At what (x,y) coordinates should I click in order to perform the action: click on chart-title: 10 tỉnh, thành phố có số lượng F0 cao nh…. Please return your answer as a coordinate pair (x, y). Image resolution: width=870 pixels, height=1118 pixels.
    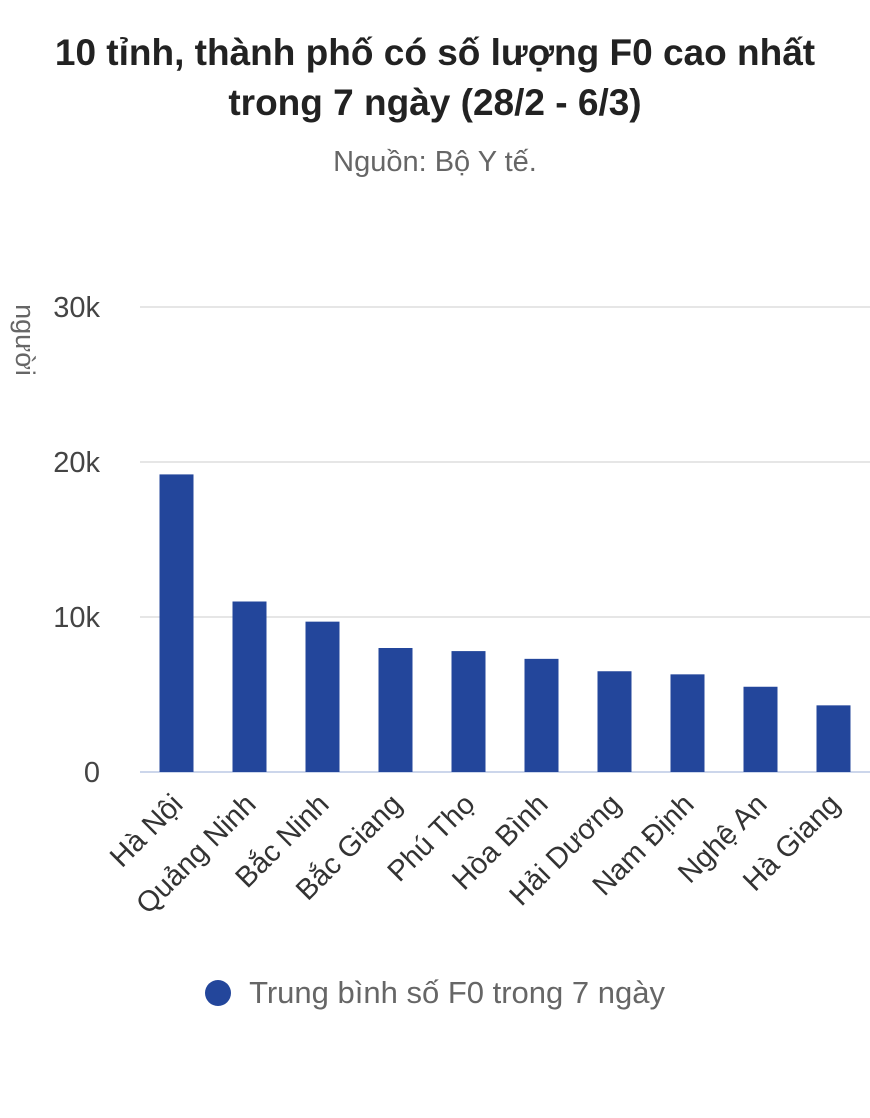
    Looking at the image, I should click on (435, 78).